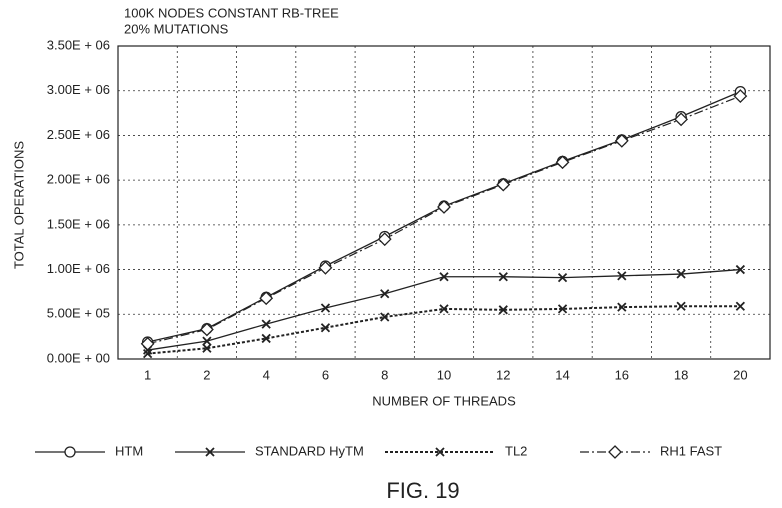 This screenshot has height=508, width=782. What do you see at coordinates (444, 400) in the screenshot?
I see `x-axis-label: NUMBER OF THREADS` at bounding box center [444, 400].